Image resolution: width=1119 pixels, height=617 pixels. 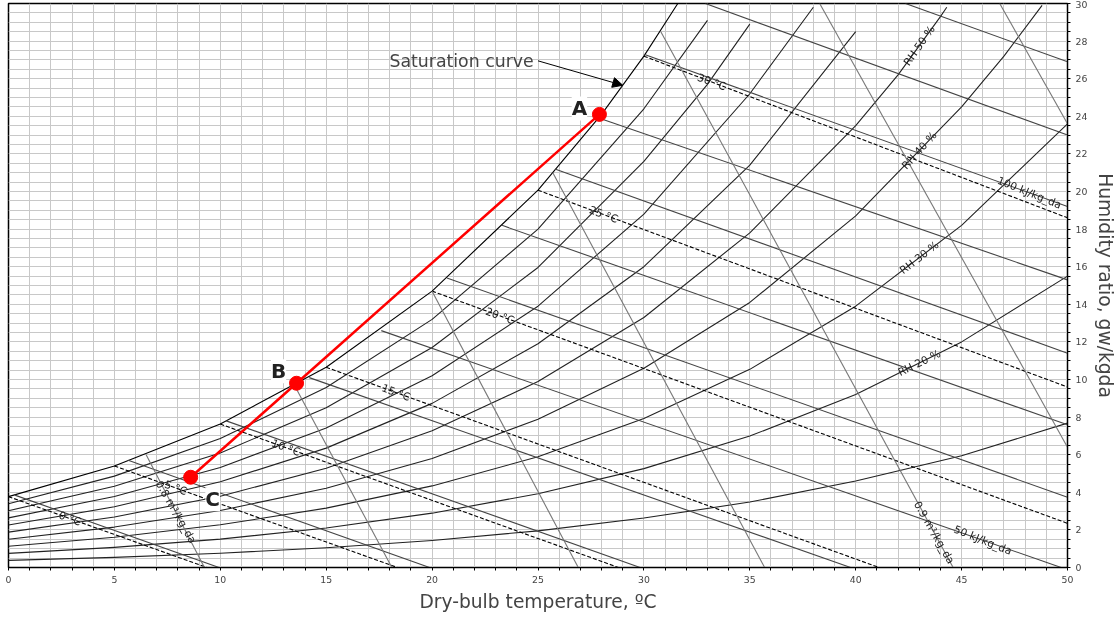 What do you see at coordinates (538, 601) in the screenshot?
I see `x-axis-title: Dry-bulb temperature, ºC` at bounding box center [538, 601].